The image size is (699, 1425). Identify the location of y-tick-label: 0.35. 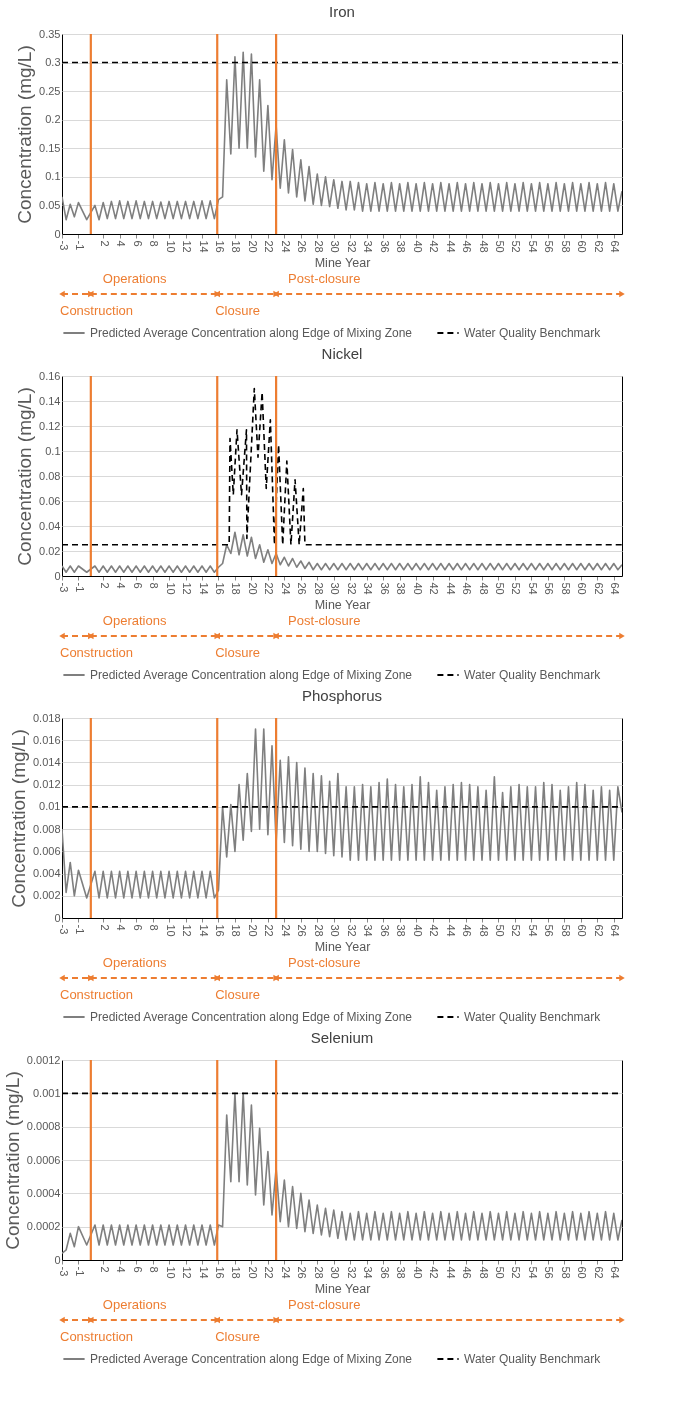
(50, 33).